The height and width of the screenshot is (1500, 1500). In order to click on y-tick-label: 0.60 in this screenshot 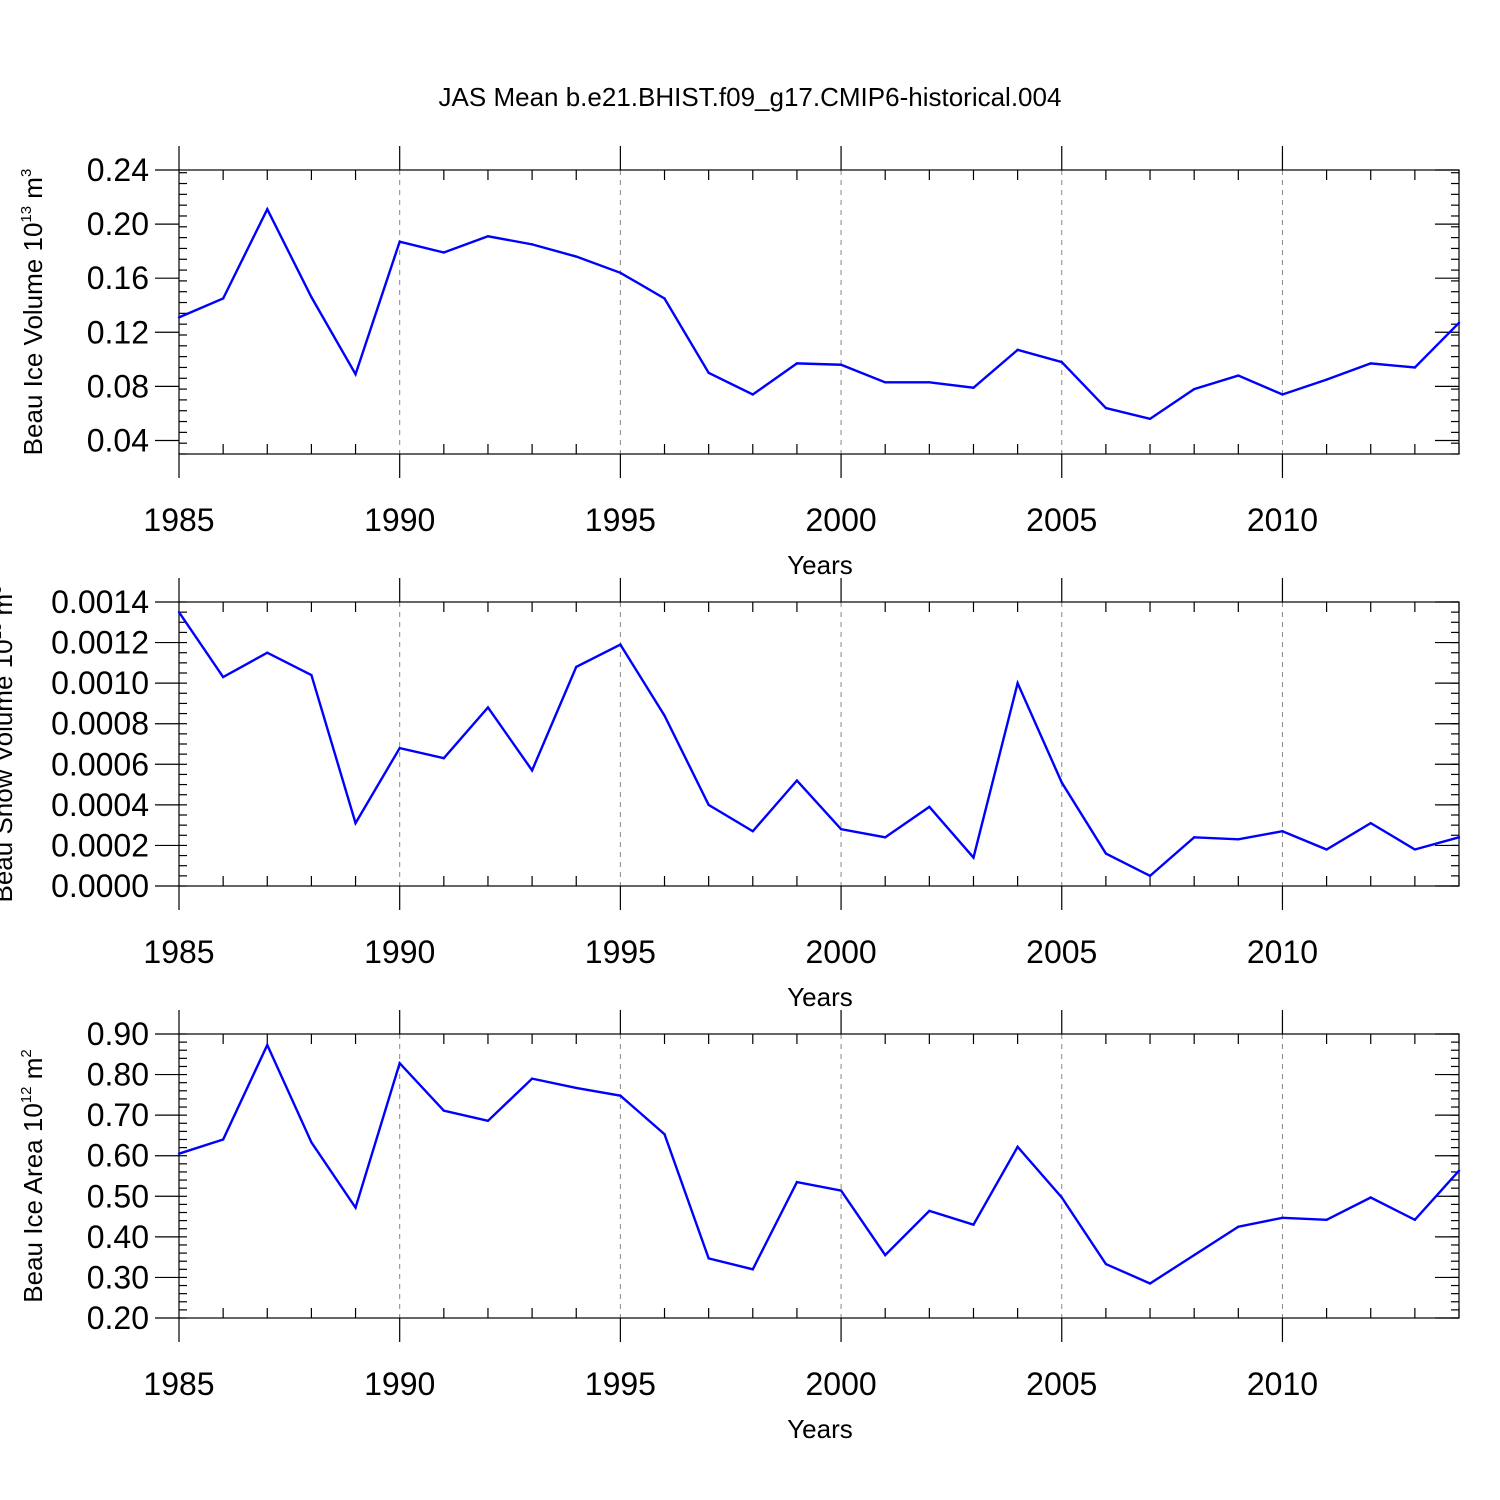, I will do `click(118, 1156)`.